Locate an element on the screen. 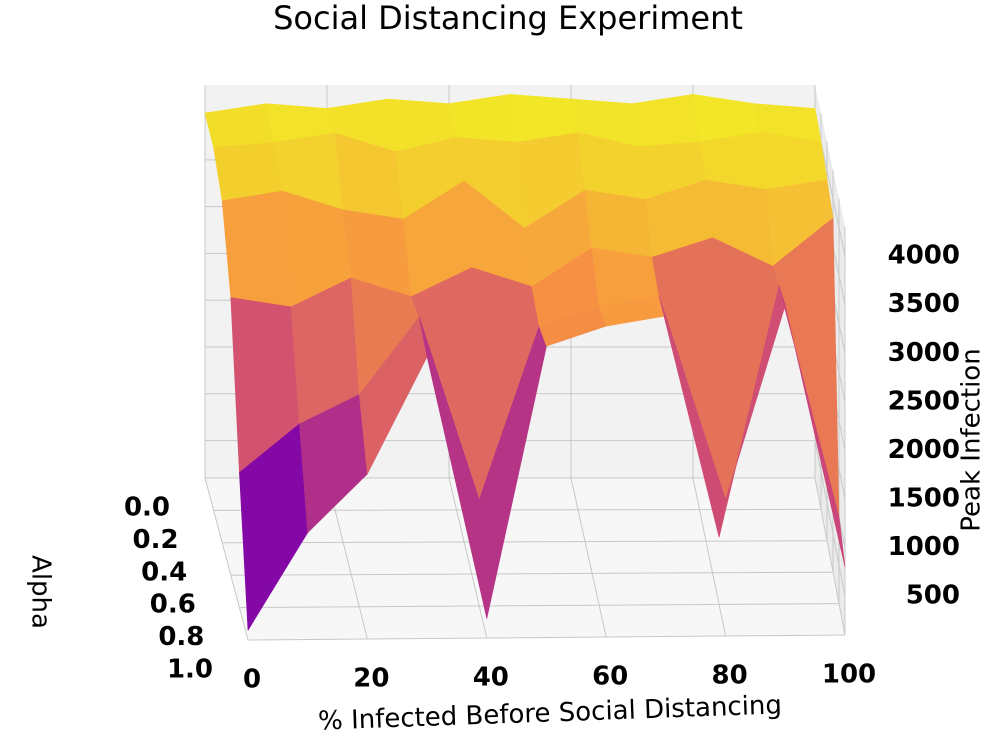 The width and height of the screenshot is (998, 736). chart-title: Social Distancing Experiment is located at coordinates (508, 18).